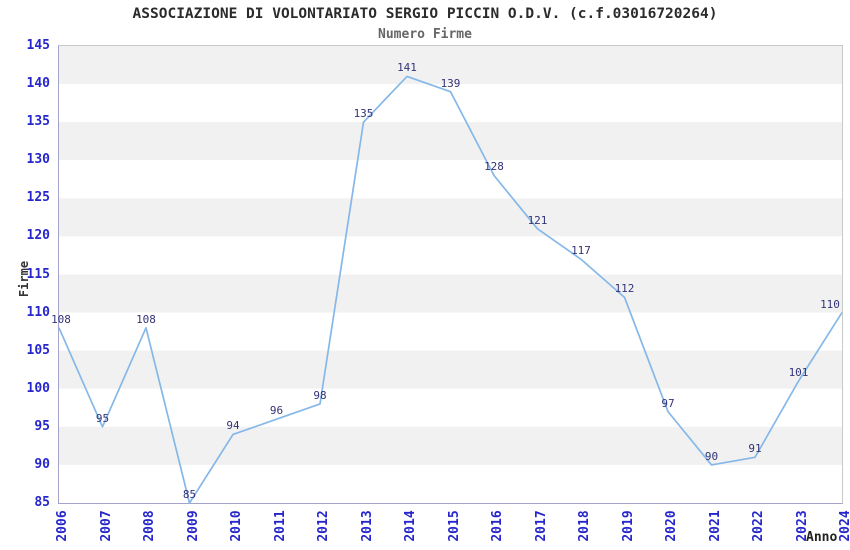  I want to click on x-tick-label: 2010, so click(236, 526).